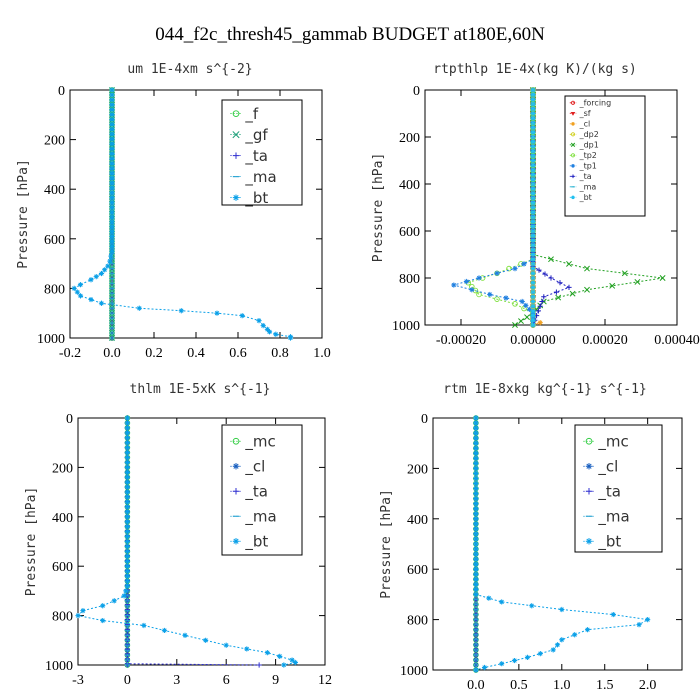  Describe the element at coordinates (588, 166) in the screenshot. I see `legend-label: _tp1` at that location.